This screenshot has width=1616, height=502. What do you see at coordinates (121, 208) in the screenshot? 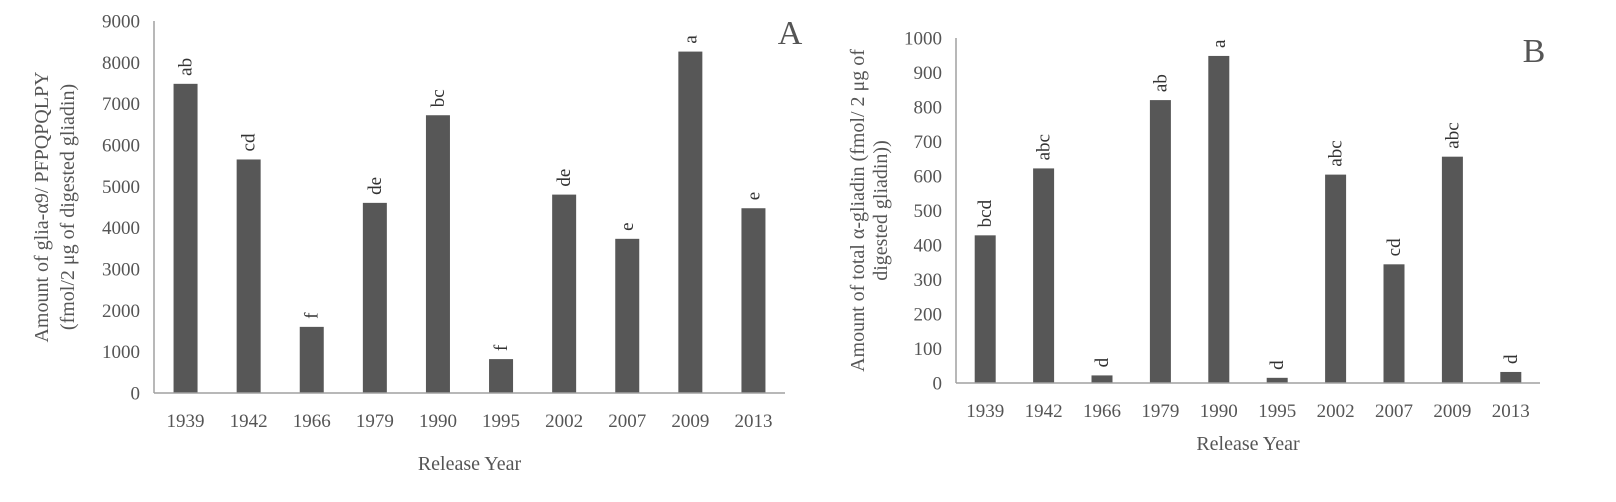
I see `y-tick-labels-group: 0 1000 2000 3000 4000 5000 6000 7000 8000 9000` at bounding box center [121, 208].